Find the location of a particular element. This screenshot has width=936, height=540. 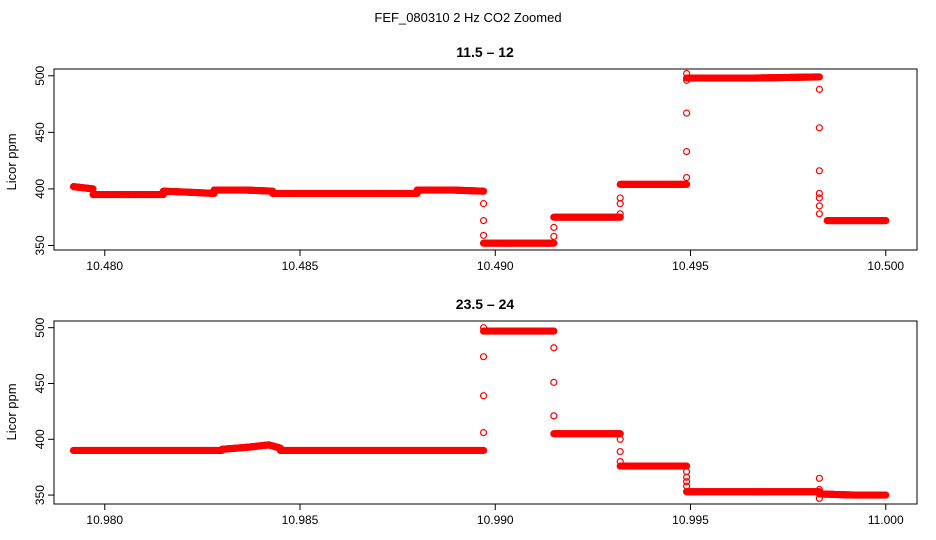

bottom-panel-ylabel: Licor ppm is located at coordinates (11, 411).